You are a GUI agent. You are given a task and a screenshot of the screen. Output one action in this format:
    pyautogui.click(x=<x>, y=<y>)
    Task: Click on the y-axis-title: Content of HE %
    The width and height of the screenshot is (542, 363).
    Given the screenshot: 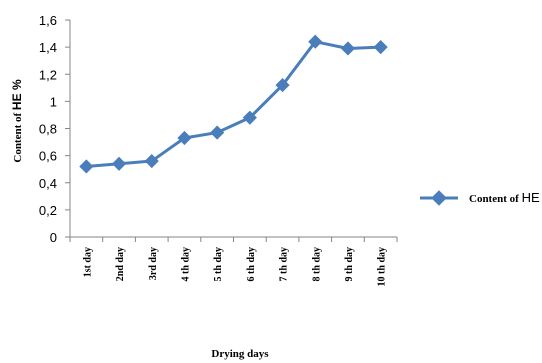 What is the action you would take?
    pyautogui.click(x=17, y=121)
    